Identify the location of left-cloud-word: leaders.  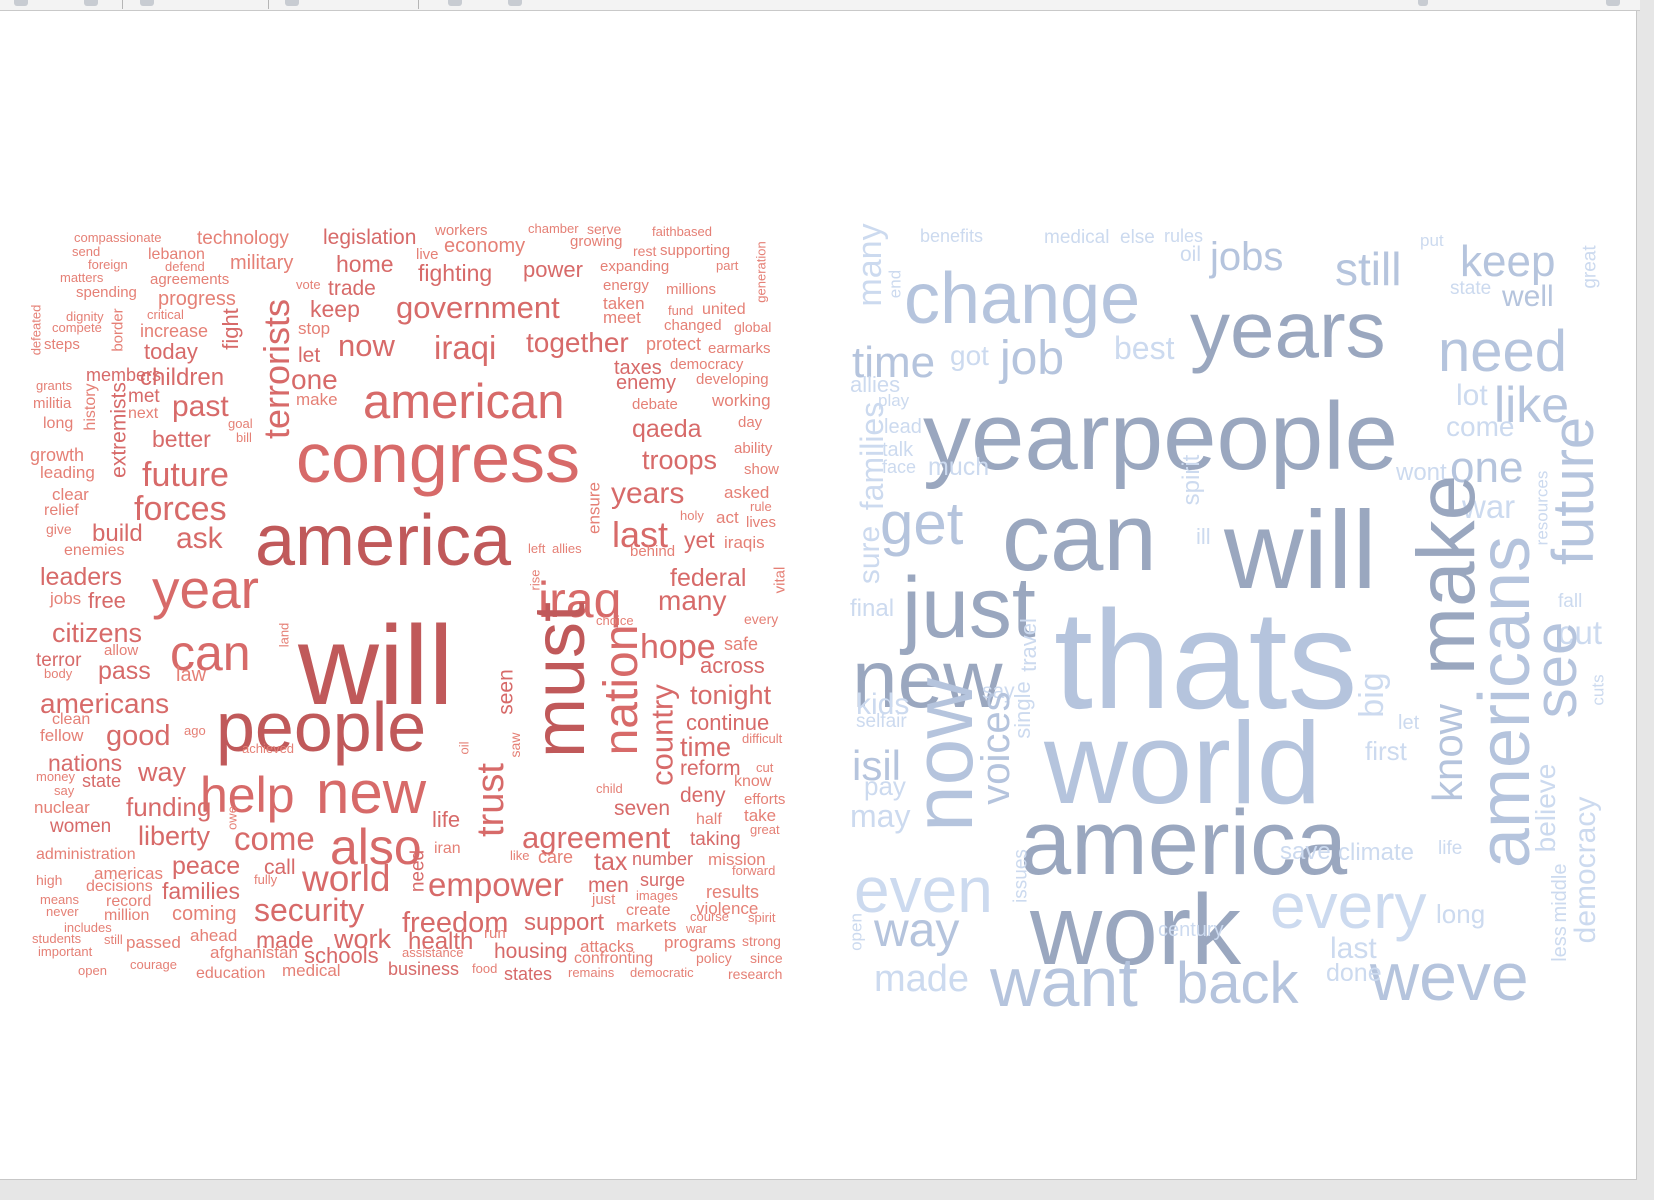
(81, 577).